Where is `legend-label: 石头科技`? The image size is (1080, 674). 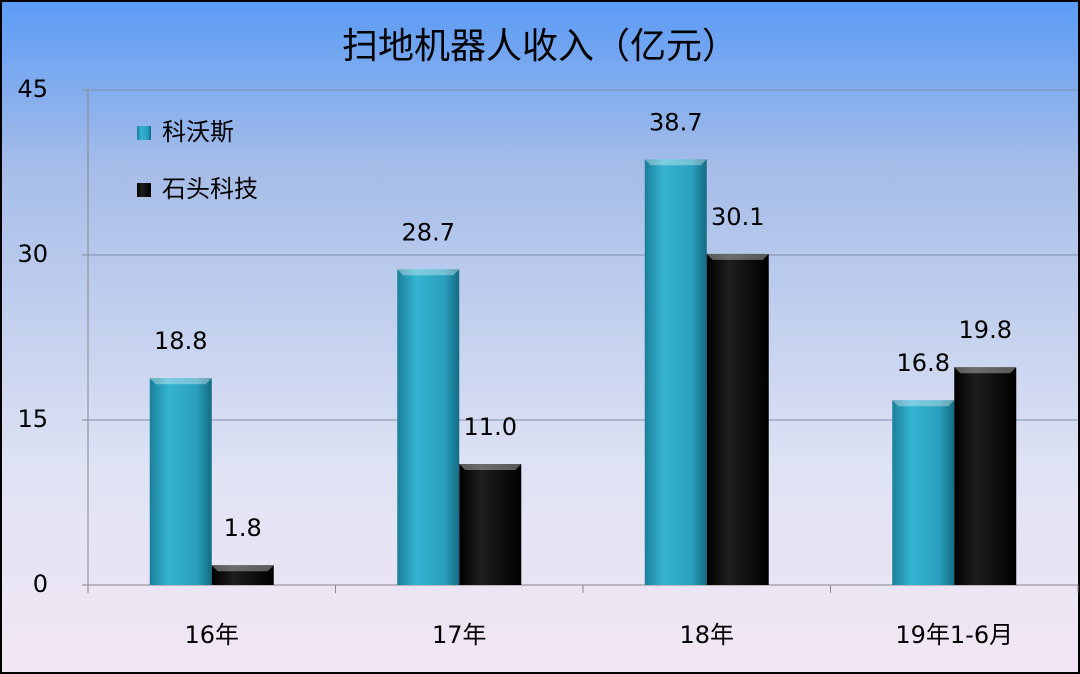 legend-label: 石头科技 is located at coordinates (210, 189).